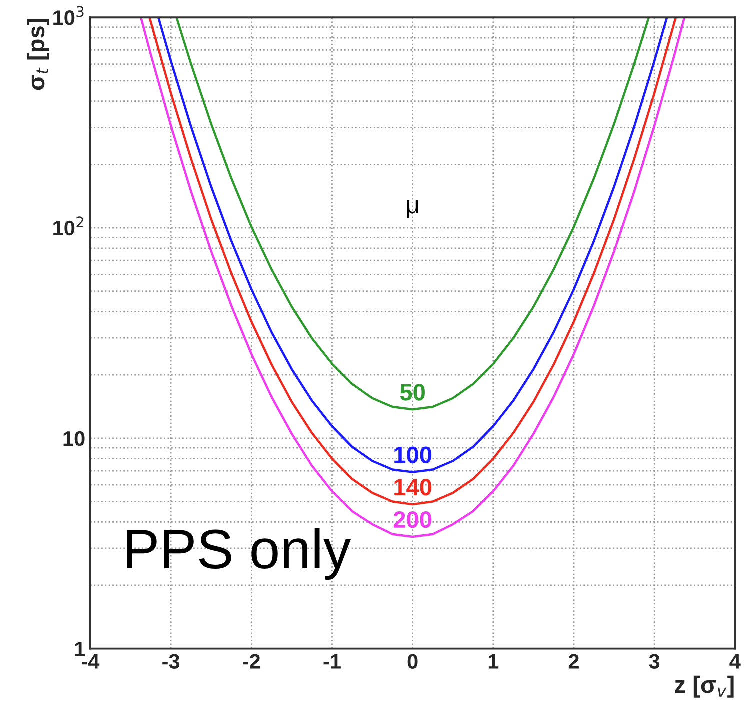 The height and width of the screenshot is (706, 754). Describe the element at coordinates (413, 487) in the screenshot. I see `series-label: 140` at that location.